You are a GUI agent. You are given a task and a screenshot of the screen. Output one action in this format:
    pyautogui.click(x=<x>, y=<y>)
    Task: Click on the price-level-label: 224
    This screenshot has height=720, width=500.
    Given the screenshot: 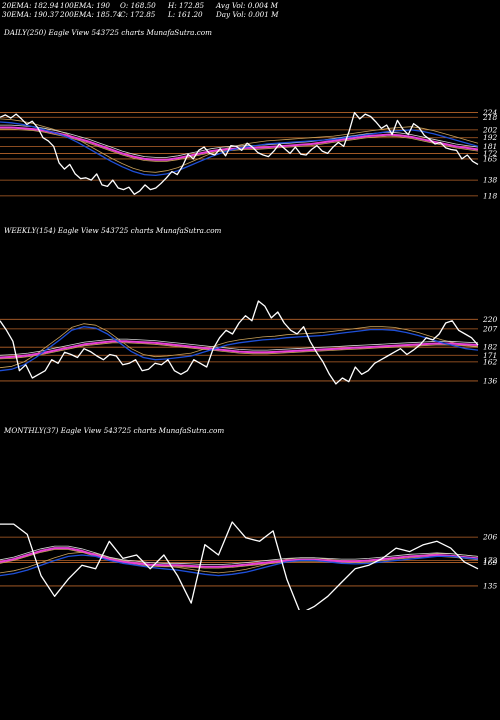 What is the action you would take?
    pyautogui.click(x=490, y=112)
    